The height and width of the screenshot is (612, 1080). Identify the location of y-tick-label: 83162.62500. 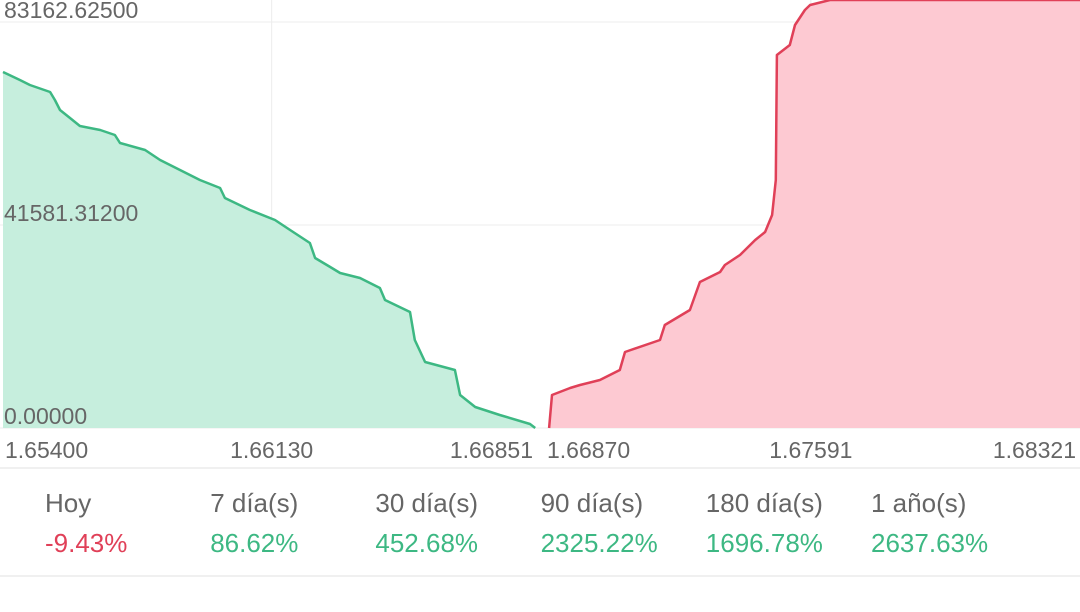
(71, 11).